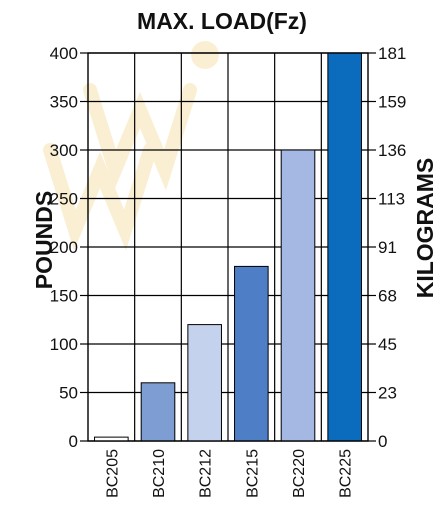 Image resolution: width=443 pixels, height=516 pixels. Describe the element at coordinates (206, 473) in the screenshot. I see `x-category-label: BC212` at that location.